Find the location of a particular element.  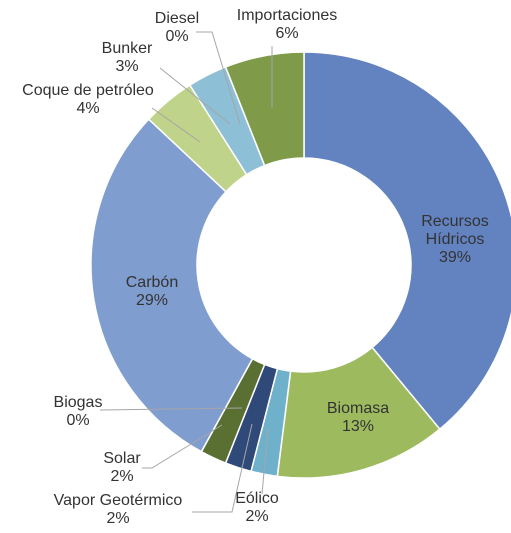

data-label: Solar 2% is located at coordinates (122, 468).